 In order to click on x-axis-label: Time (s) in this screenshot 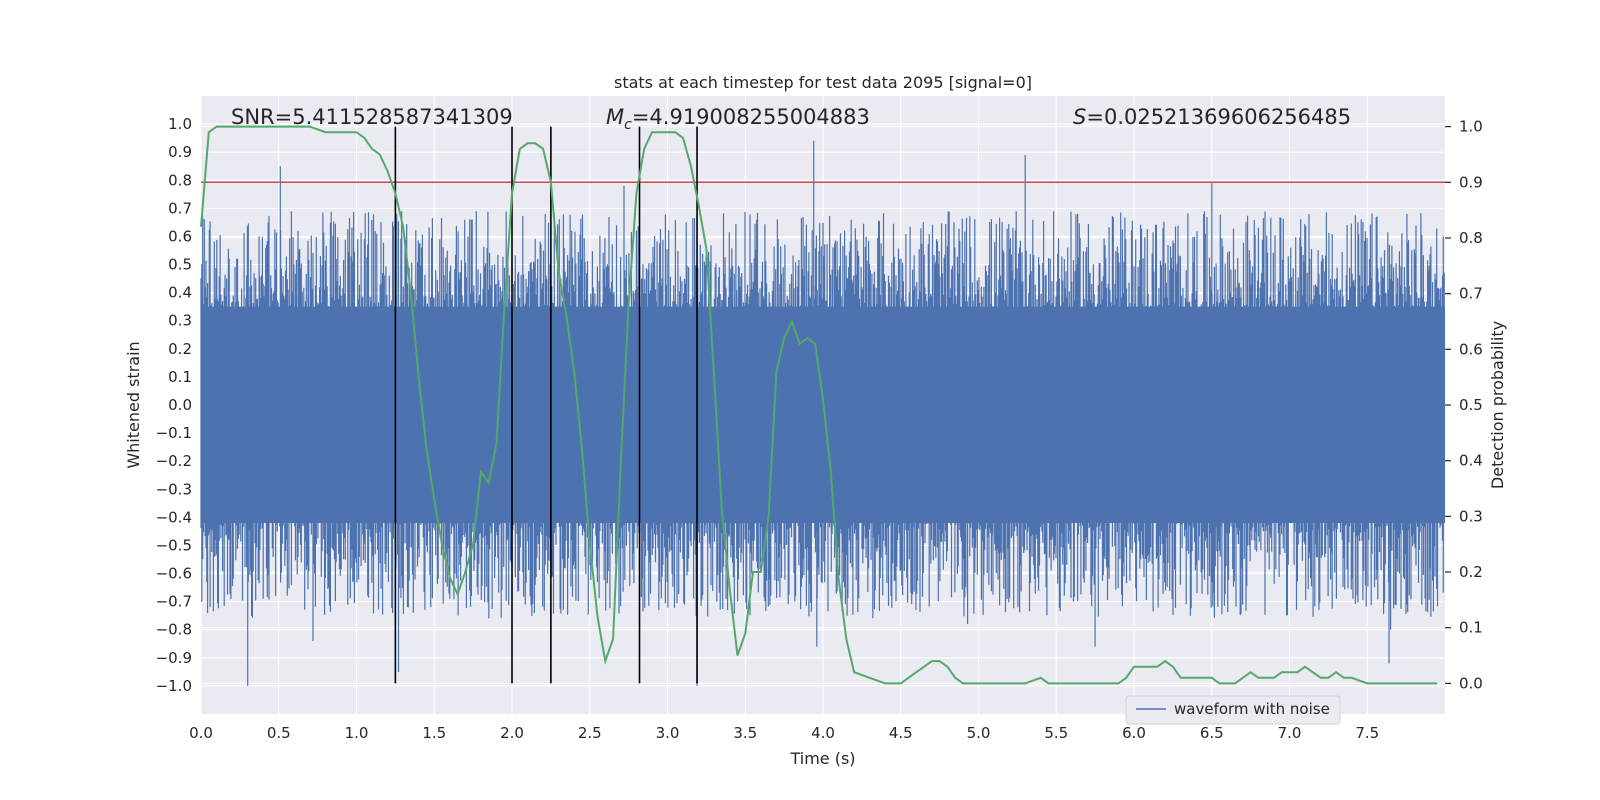, I will do `click(822, 758)`.